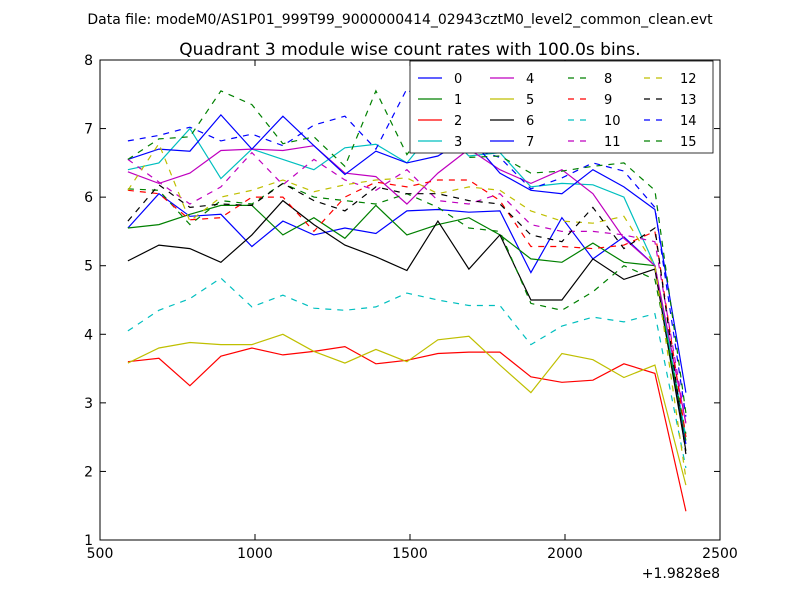 The width and height of the screenshot is (800, 600). What do you see at coordinates (565, 554) in the screenshot?
I see `x-tick-label: 2000` at bounding box center [565, 554].